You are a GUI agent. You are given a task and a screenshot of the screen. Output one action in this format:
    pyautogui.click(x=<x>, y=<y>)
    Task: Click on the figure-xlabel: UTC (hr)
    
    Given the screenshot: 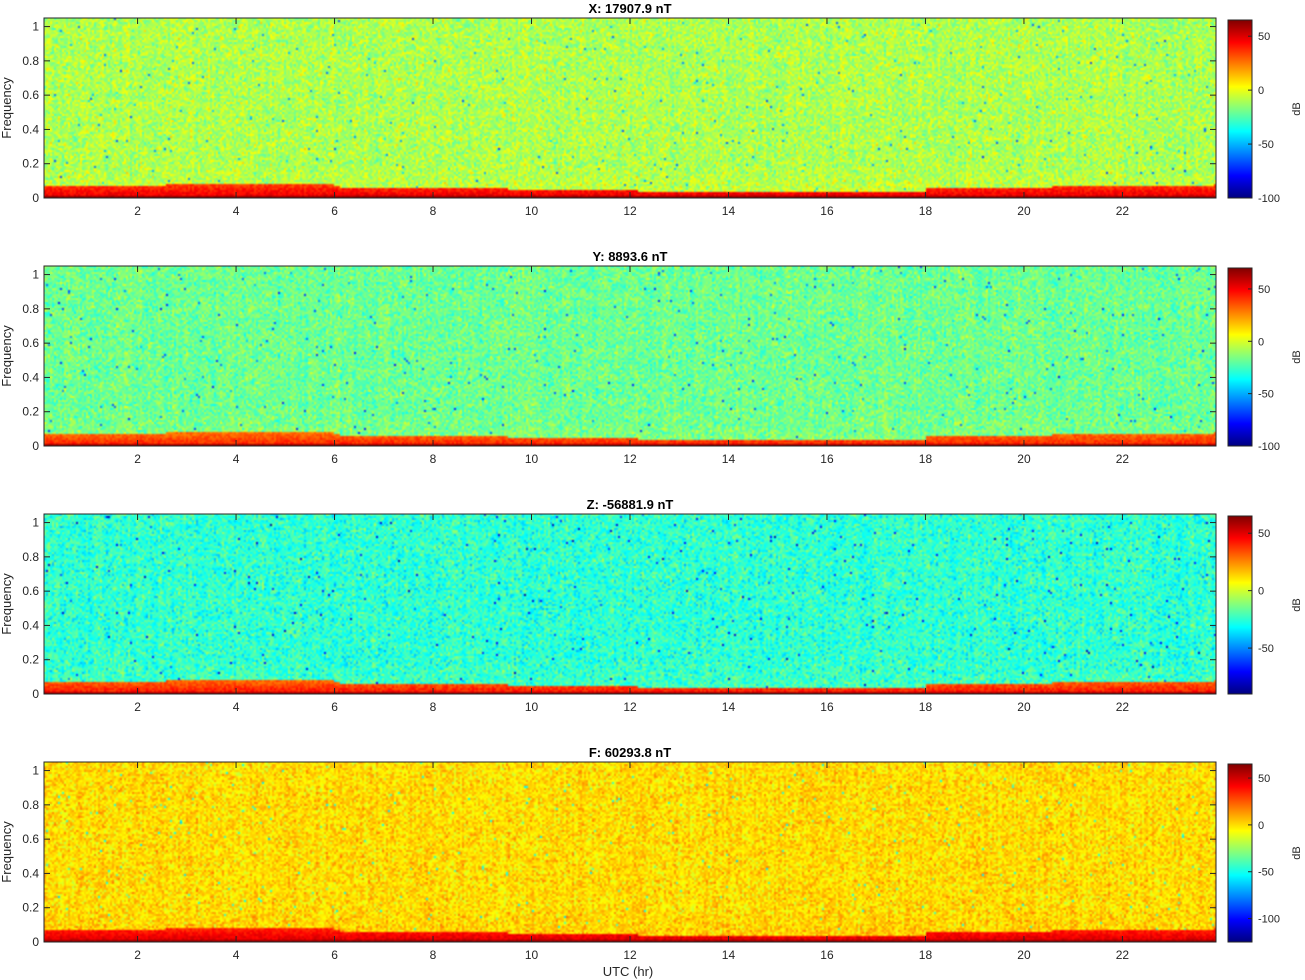 What is the action you would take?
    pyautogui.click(x=628, y=971)
    